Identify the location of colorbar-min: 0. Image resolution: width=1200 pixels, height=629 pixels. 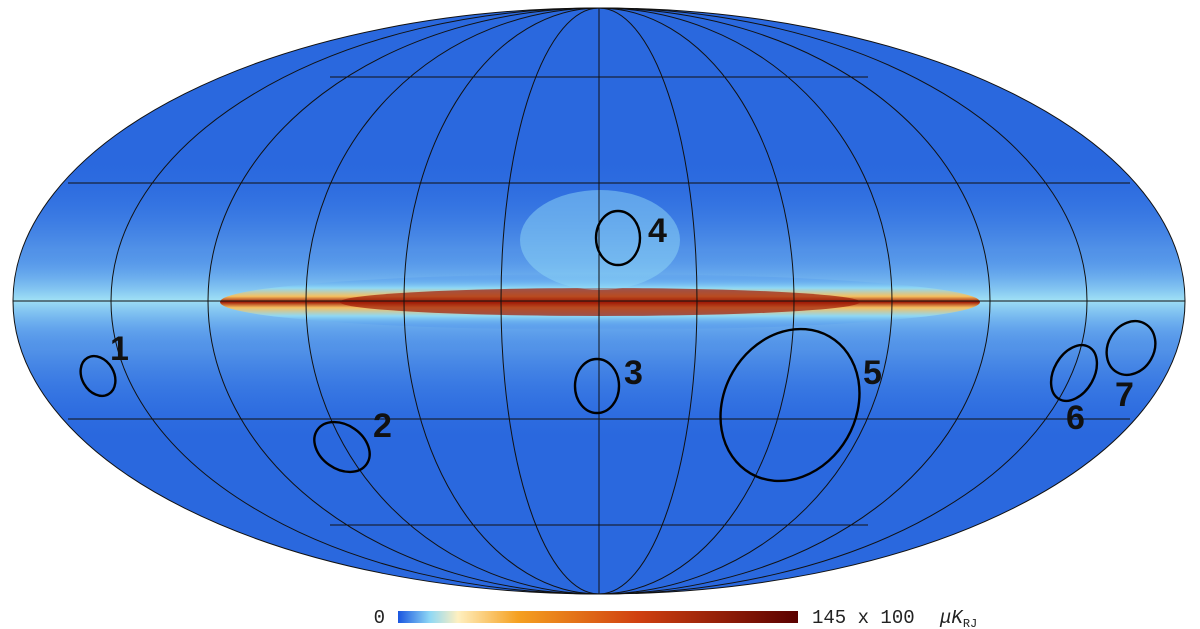
(379, 618).